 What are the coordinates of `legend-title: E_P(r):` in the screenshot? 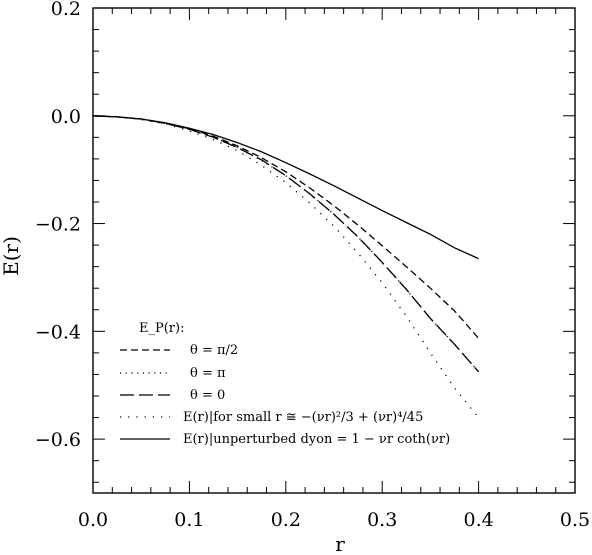 It's located at (161, 328).